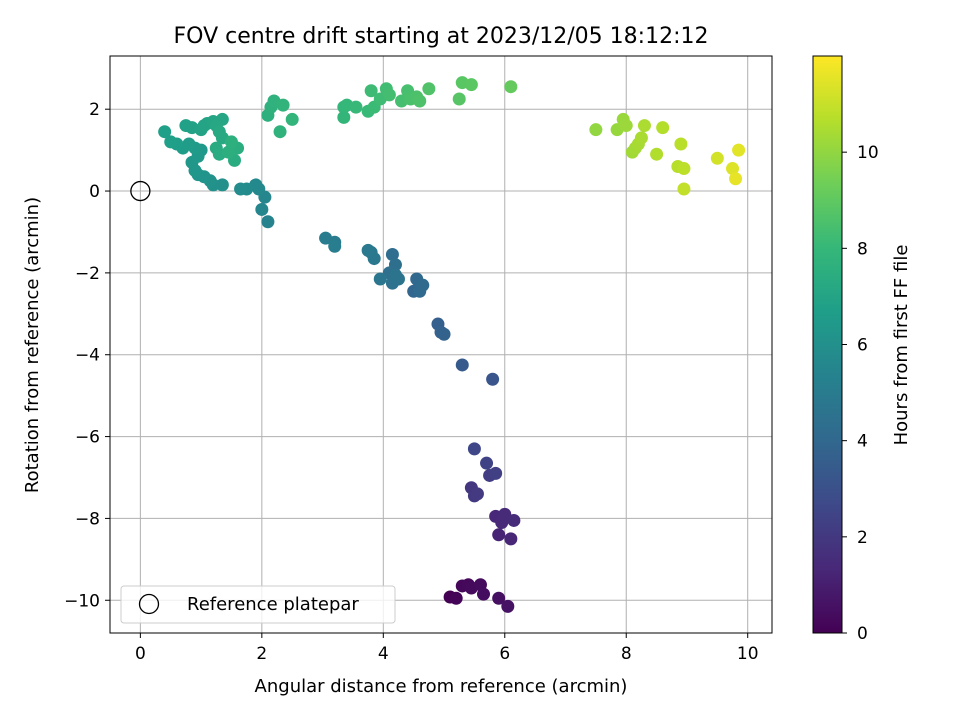 The height and width of the screenshot is (720, 960). I want to click on colorbar-label: Hours from first FF file, so click(901, 345).